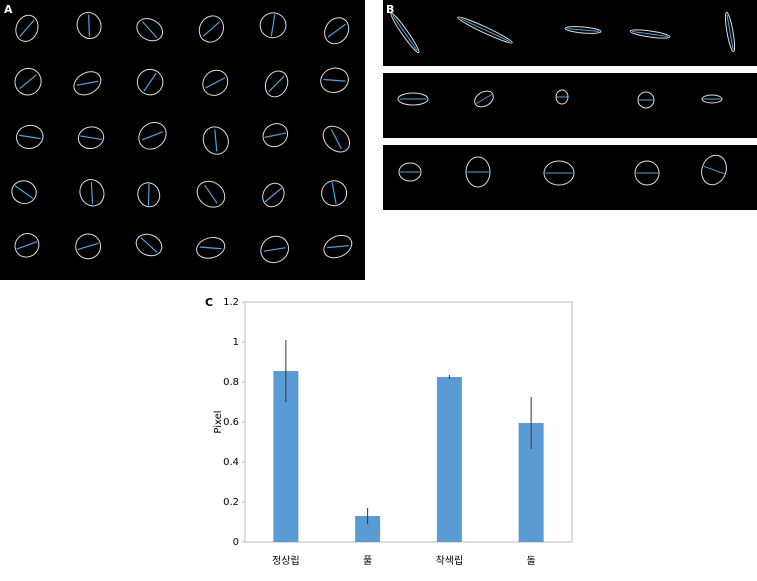 This screenshot has height=581, width=757. I want to click on y-tick-label: 1, so click(236, 342).